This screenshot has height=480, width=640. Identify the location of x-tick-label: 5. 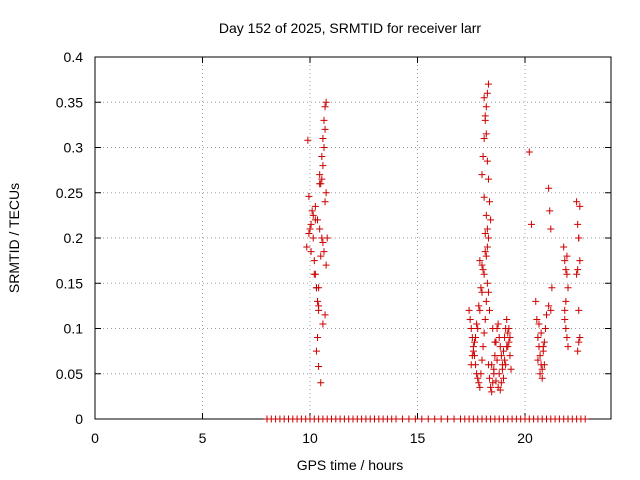
(203, 438).